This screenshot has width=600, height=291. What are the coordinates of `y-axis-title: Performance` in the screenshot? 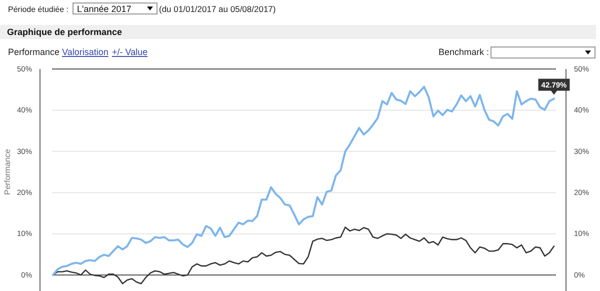 It's located at (7, 171).